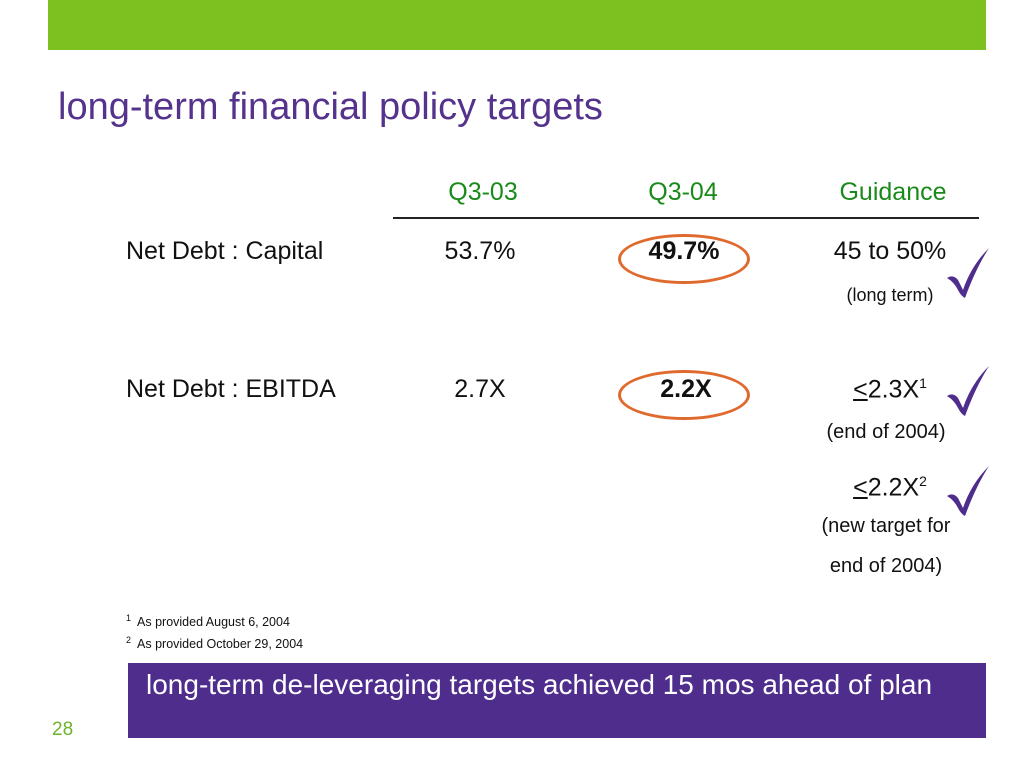 This screenshot has height=768, width=1024. I want to click on guidance-ebitda-value: 2.3X, so click(893, 389).